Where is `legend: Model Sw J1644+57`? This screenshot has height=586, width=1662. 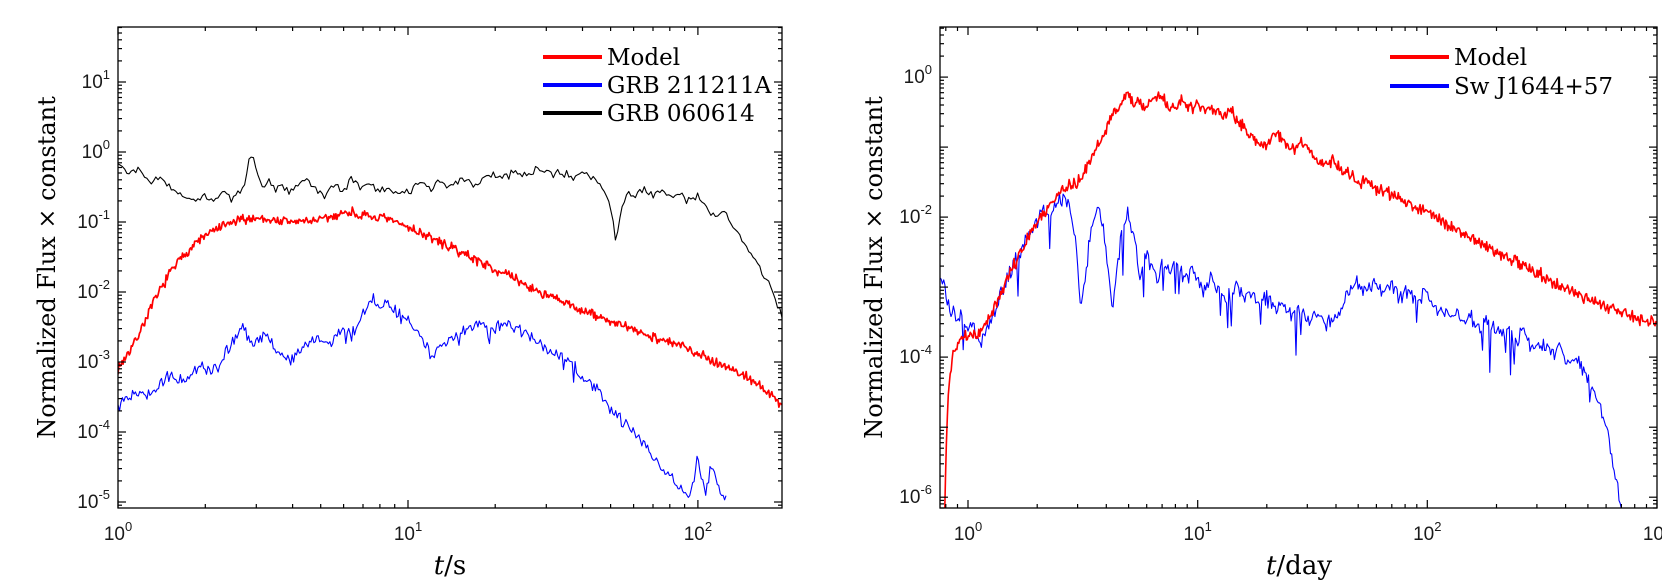 legend: Model Sw J1644+57 is located at coordinates (1501, 72).